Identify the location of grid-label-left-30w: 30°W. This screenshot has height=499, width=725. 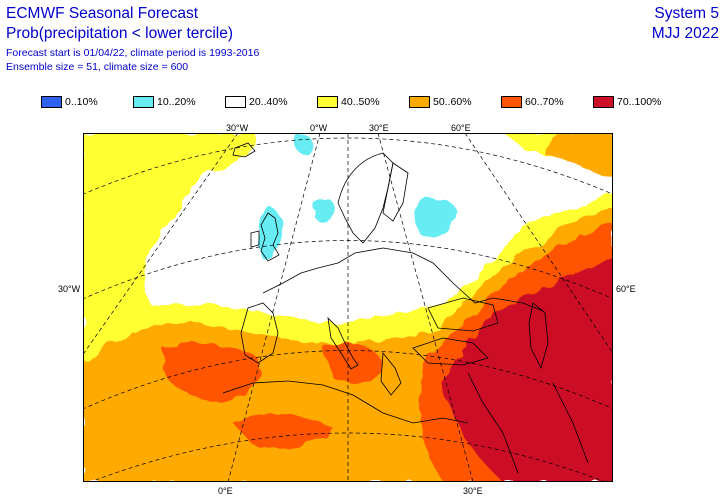
(69, 289).